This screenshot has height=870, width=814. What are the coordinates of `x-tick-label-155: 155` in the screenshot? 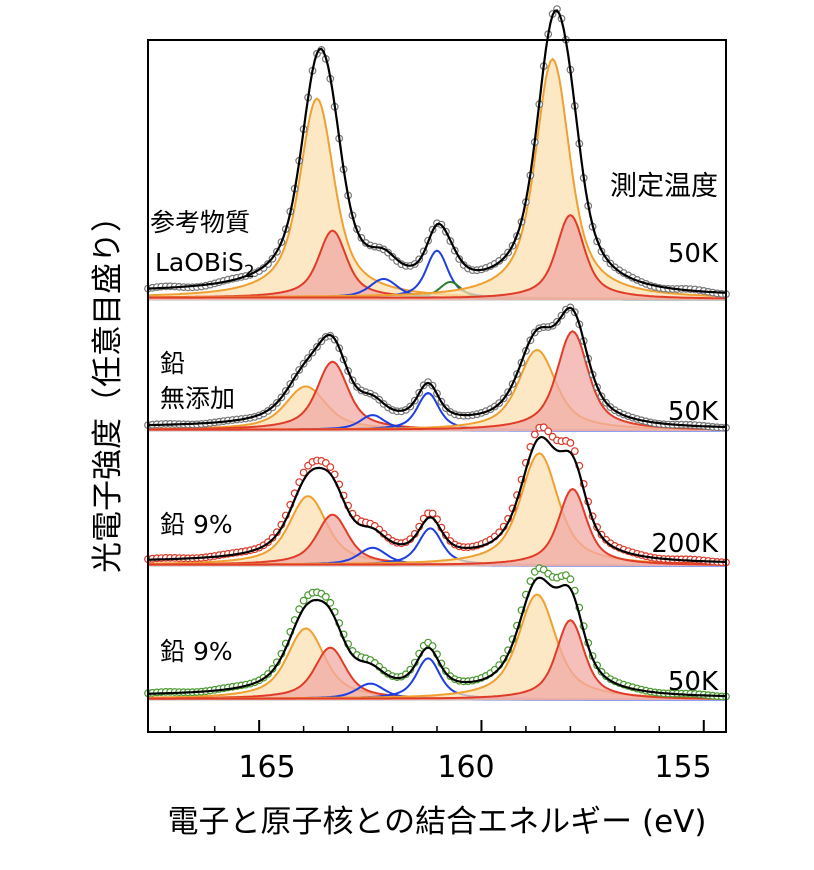 It's located at (682, 767).